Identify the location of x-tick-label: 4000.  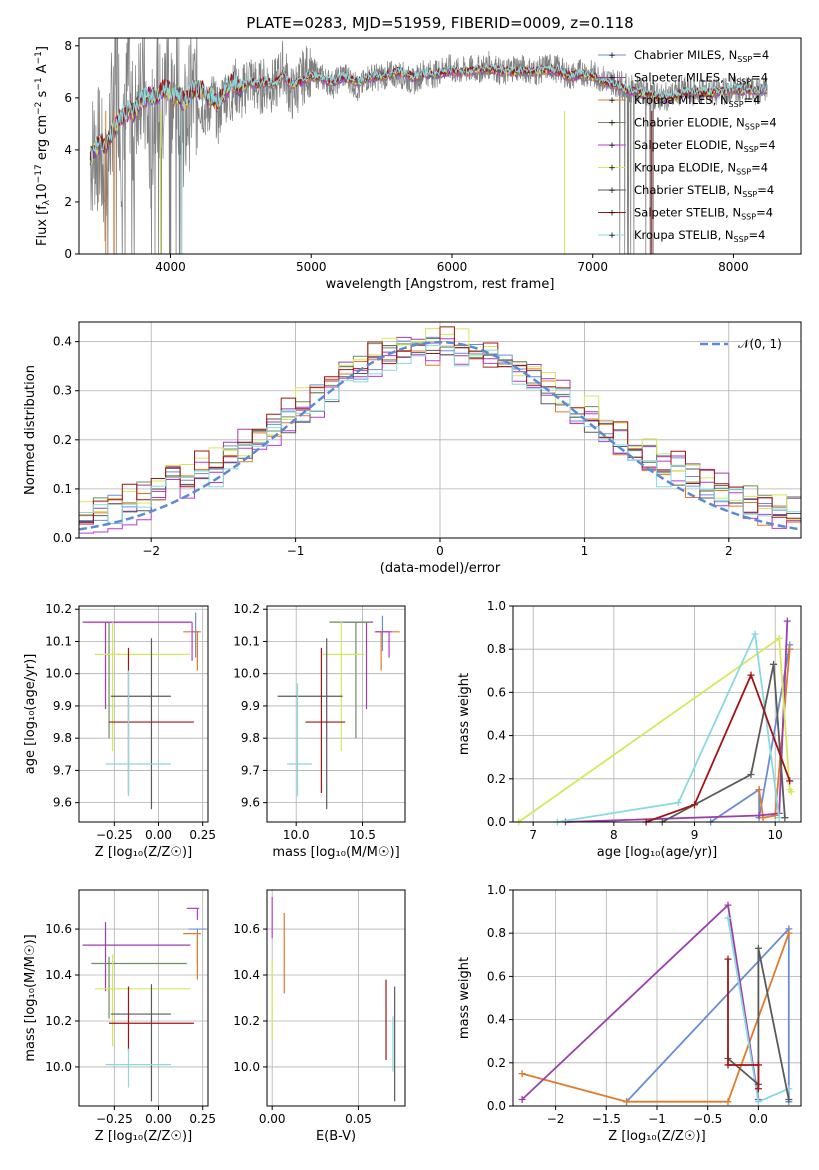
(170, 267).